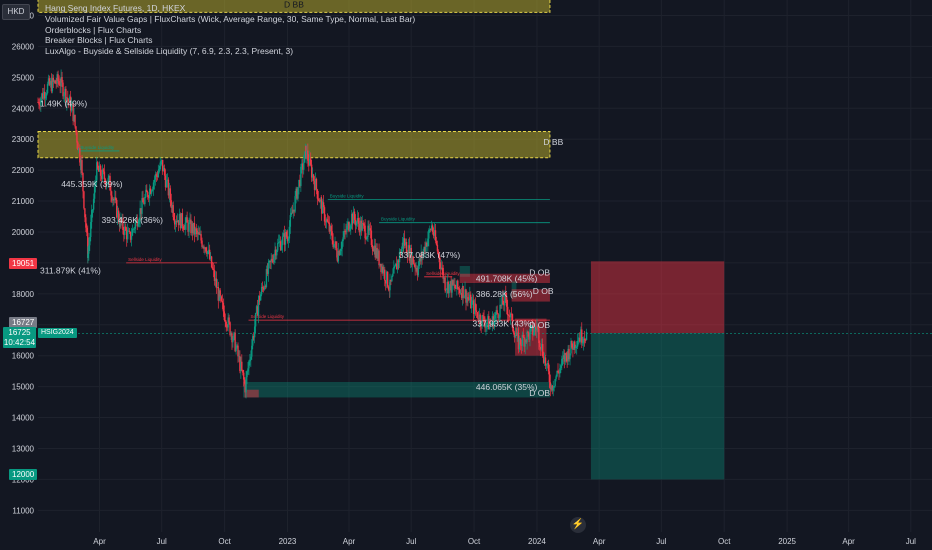 The height and width of the screenshot is (550, 932). What do you see at coordinates (16, 12) in the screenshot?
I see `currency-button: HKD` at bounding box center [16, 12].